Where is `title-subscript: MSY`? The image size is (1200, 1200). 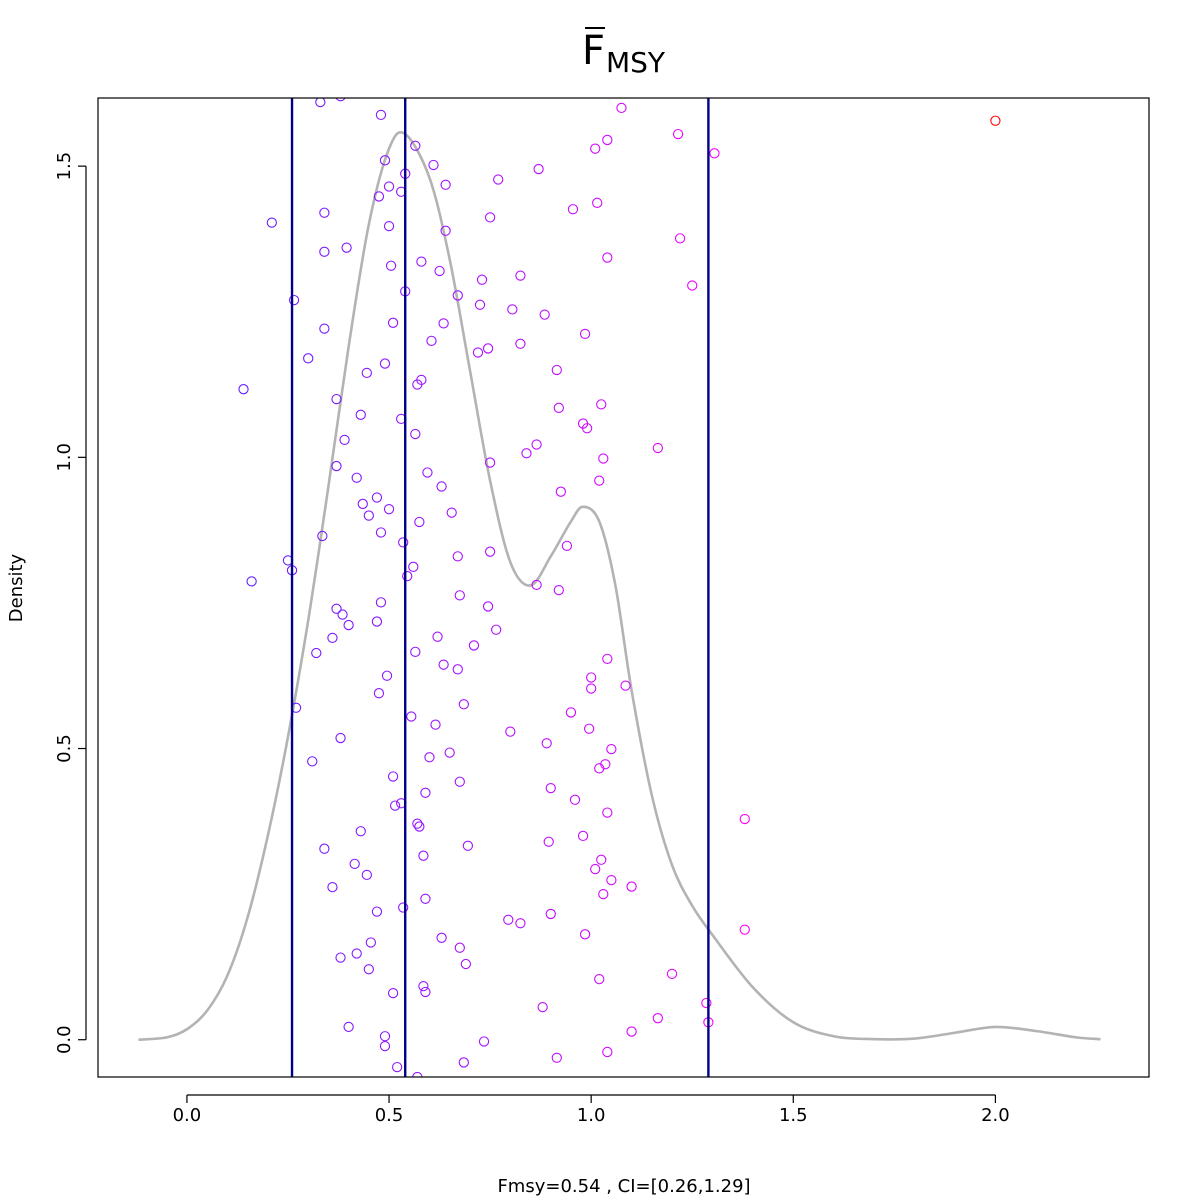
title-subscript: MSY is located at coordinates (636, 62).